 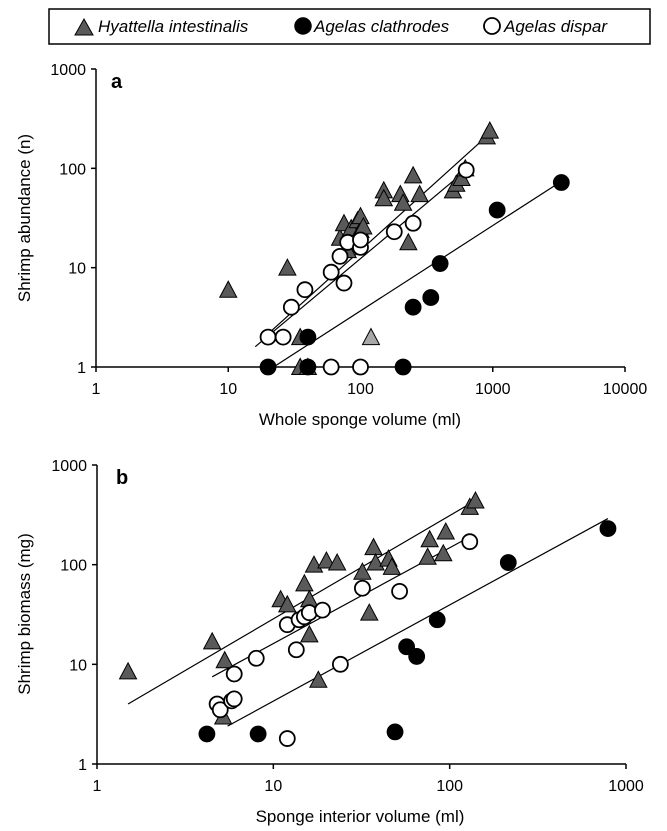 What do you see at coordinates (360, 419) in the screenshot?
I see `panel-a-x-axis-title: Whole sponge volume (ml)` at bounding box center [360, 419].